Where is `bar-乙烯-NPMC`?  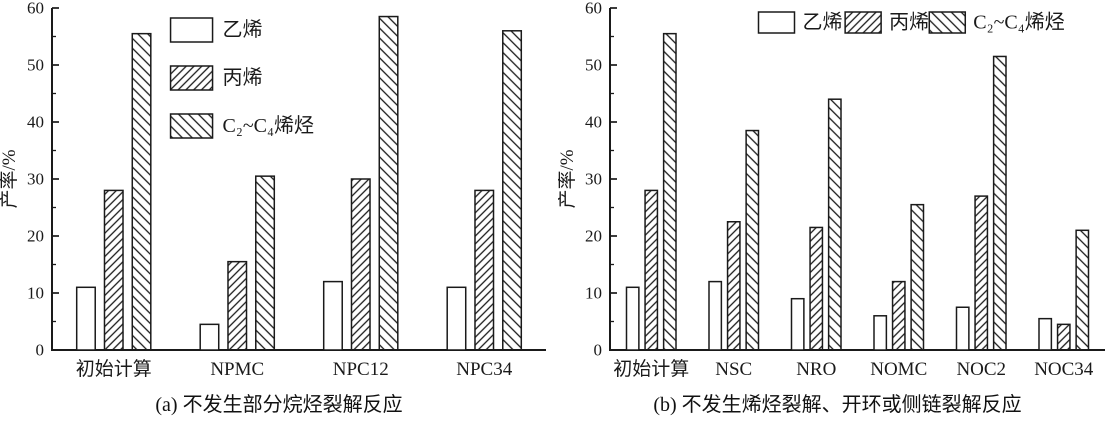 bar-乙烯-NPMC is located at coordinates (209, 337).